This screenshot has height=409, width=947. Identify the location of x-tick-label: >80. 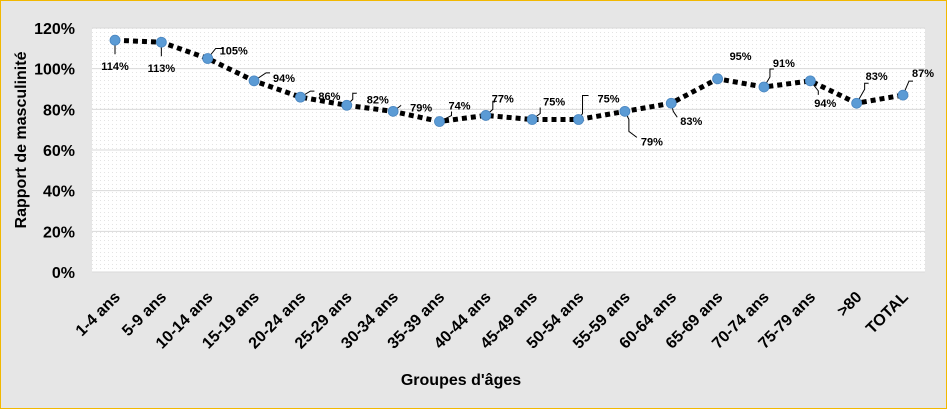
(849, 304).